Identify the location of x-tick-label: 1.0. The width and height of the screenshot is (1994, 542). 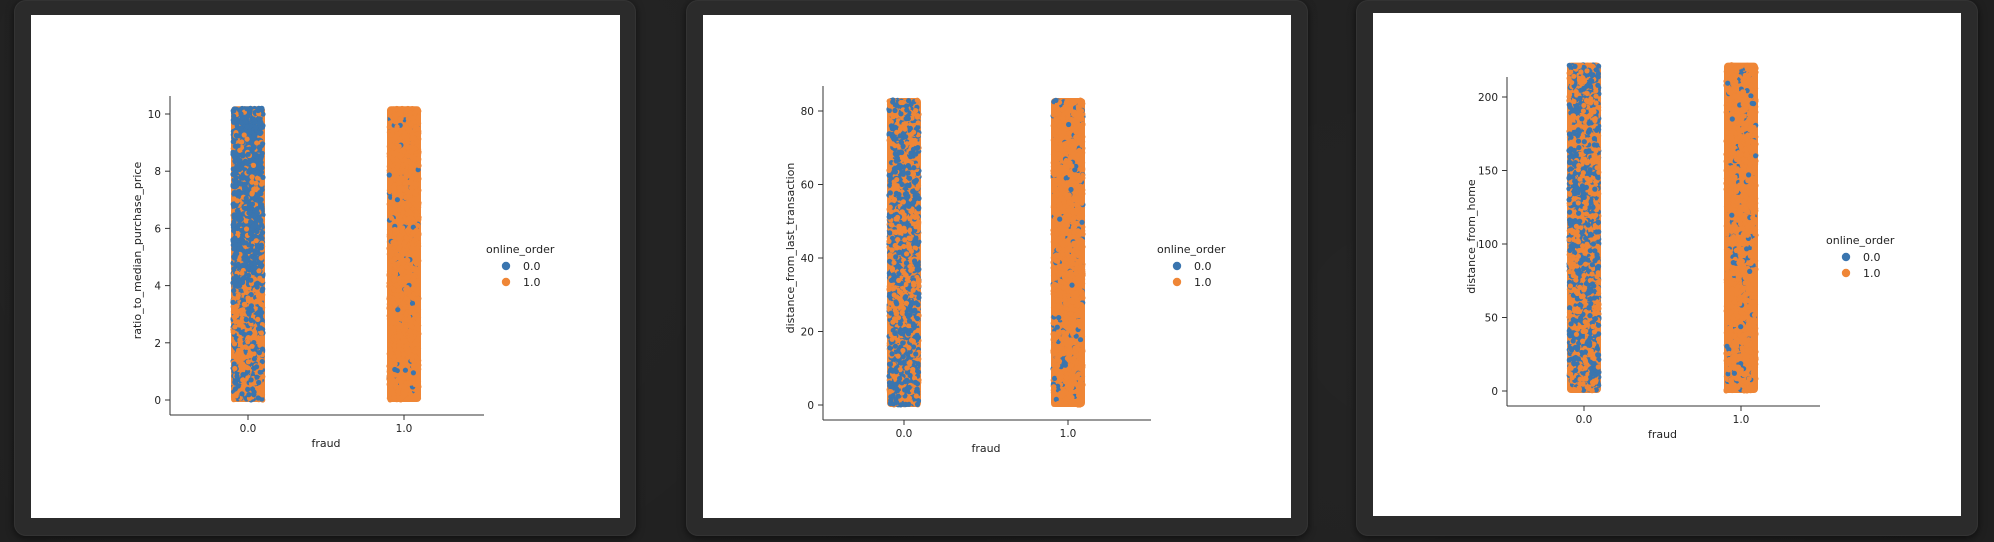
(404, 429).